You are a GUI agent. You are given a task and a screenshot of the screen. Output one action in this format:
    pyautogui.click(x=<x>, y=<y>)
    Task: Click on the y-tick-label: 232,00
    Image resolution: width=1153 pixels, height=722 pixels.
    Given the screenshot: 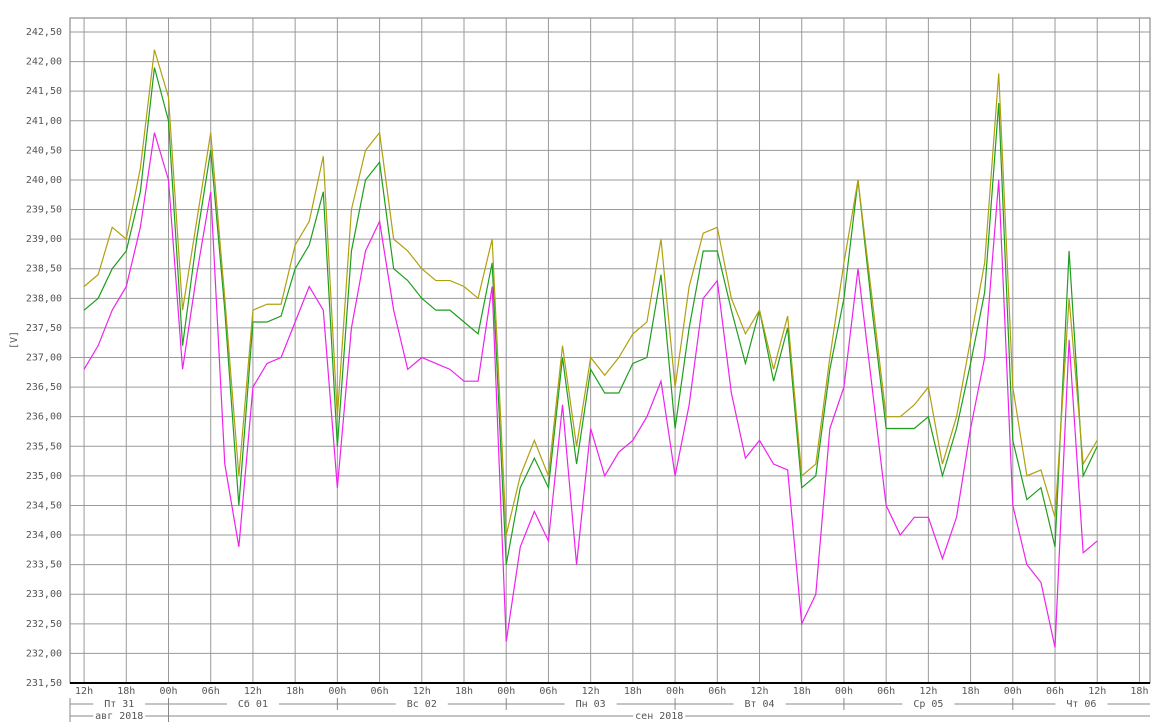 What is the action you would take?
    pyautogui.click(x=44, y=653)
    